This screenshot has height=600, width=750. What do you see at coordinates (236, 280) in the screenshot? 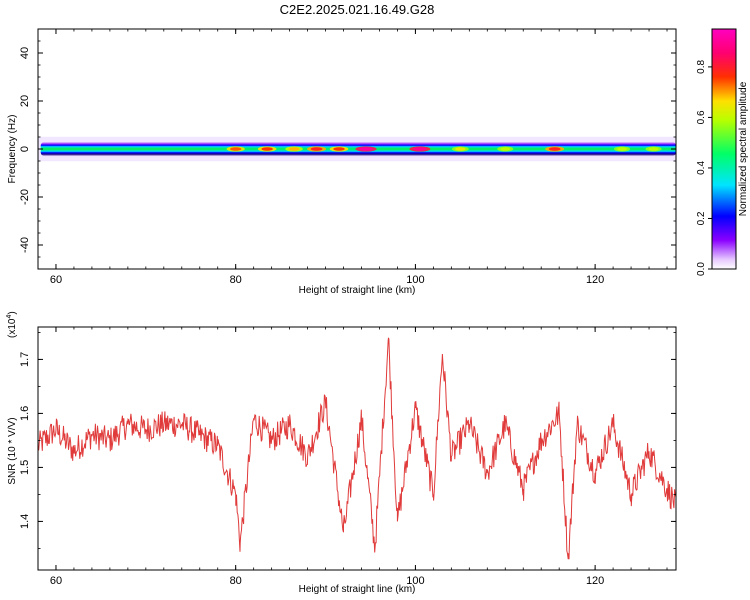
I see `spectrogram-xtick-label: 80` at bounding box center [236, 280].